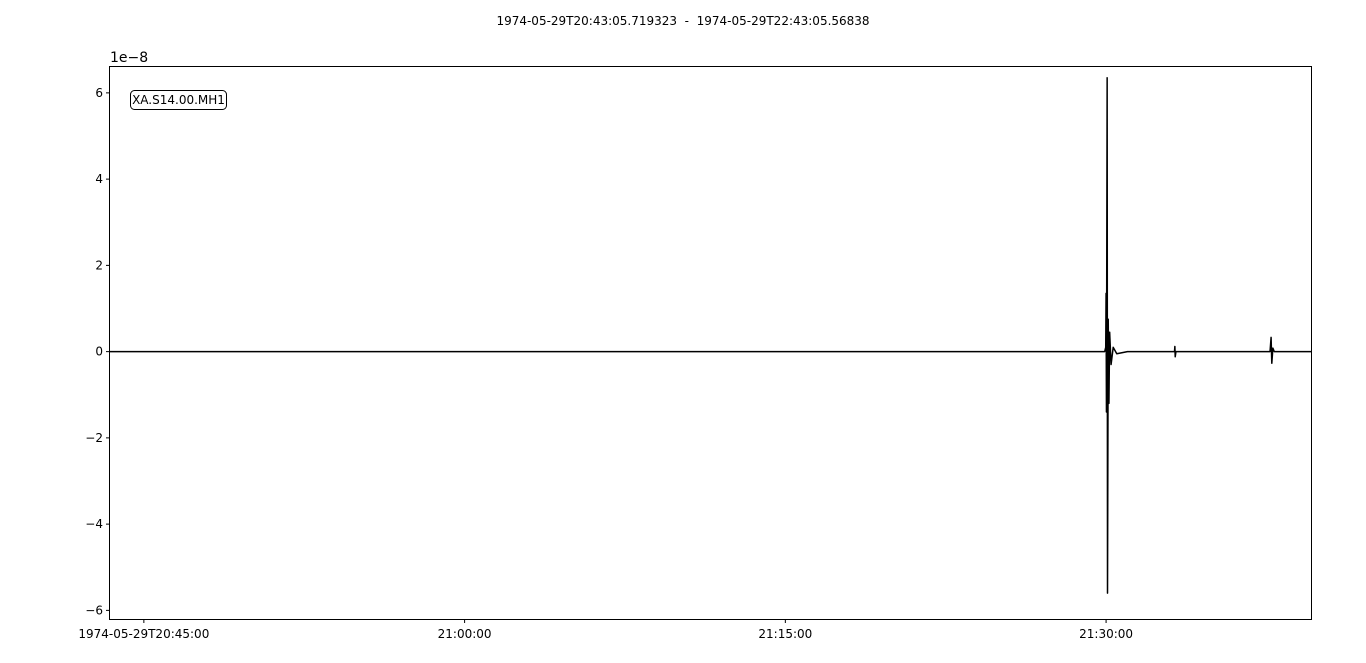 The width and height of the screenshot is (1366, 663). I want to click on station-label-box: XA.S14.00.MH1, so click(178, 100).